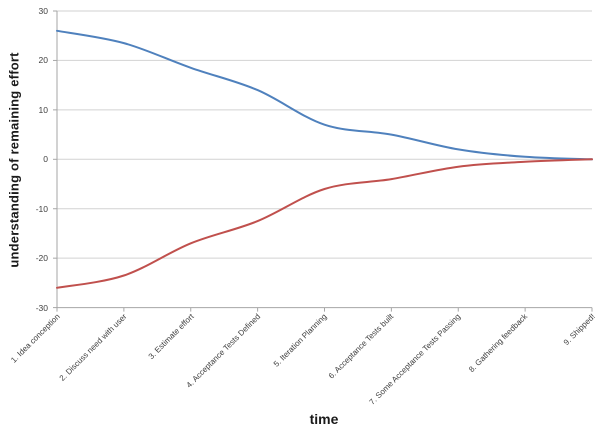  Describe the element at coordinates (43, 110) in the screenshot. I see `y-tick-label: 10` at that location.